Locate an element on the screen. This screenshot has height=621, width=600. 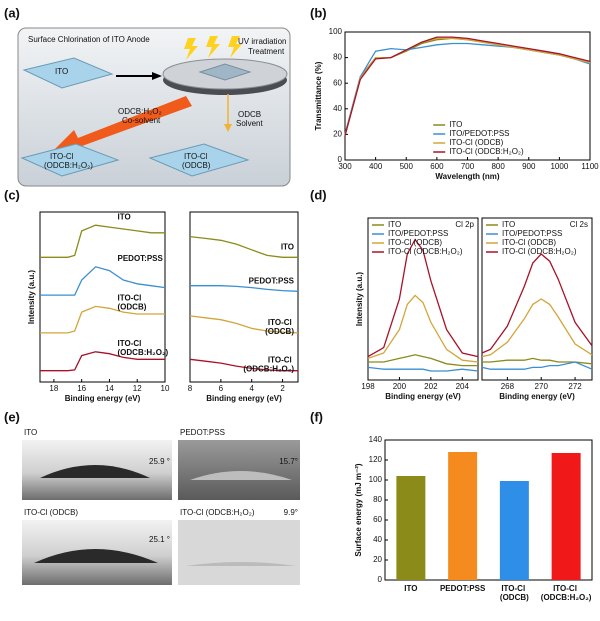
x-tick-label: 18 is located at coordinates (53, 388).